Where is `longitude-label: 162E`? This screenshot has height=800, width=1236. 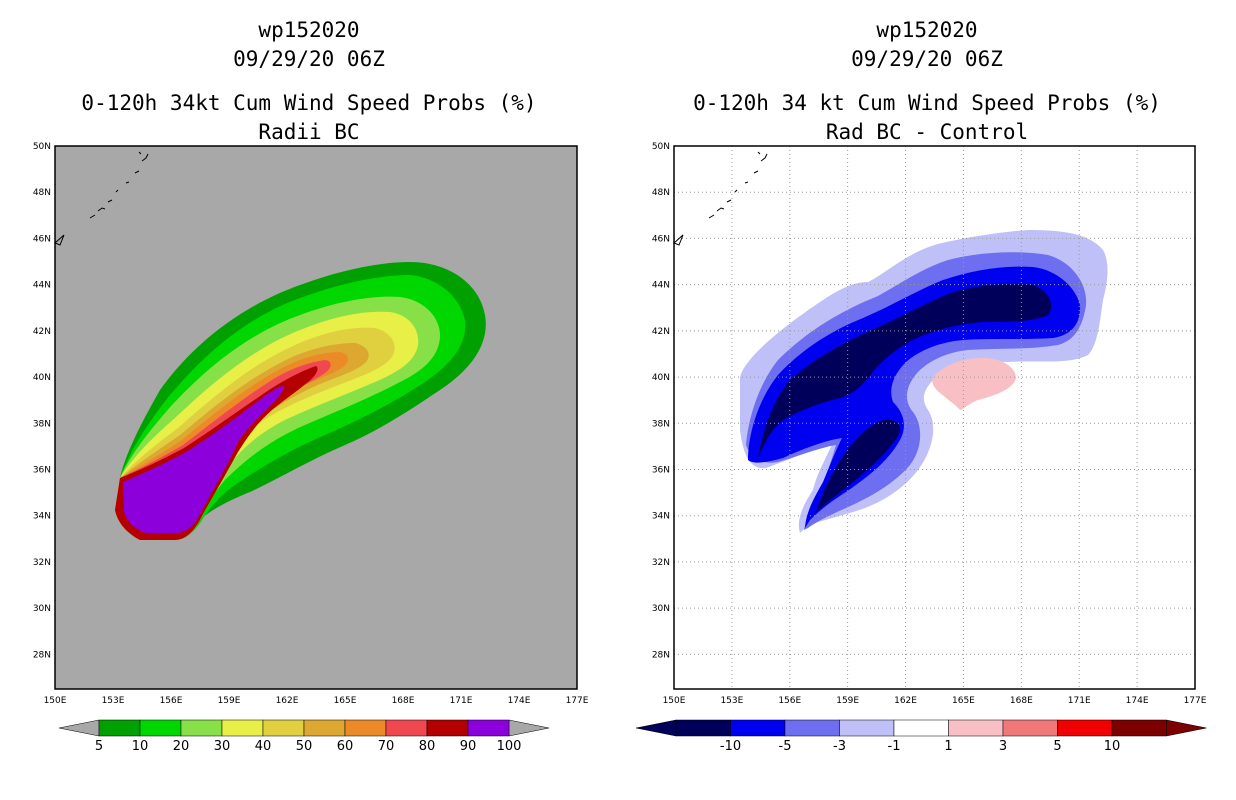 longitude-label: 162E is located at coordinates (287, 701).